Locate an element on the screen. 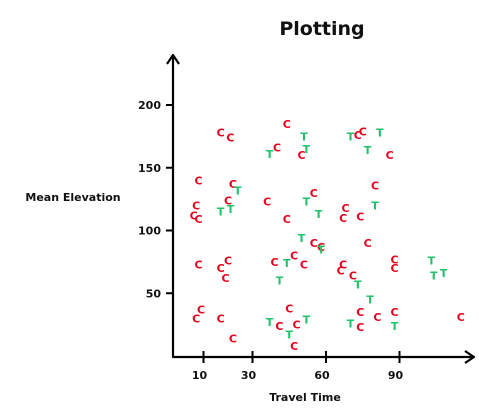 The height and width of the screenshot is (415, 479). y-tick-label: 150 is located at coordinates (149, 168).